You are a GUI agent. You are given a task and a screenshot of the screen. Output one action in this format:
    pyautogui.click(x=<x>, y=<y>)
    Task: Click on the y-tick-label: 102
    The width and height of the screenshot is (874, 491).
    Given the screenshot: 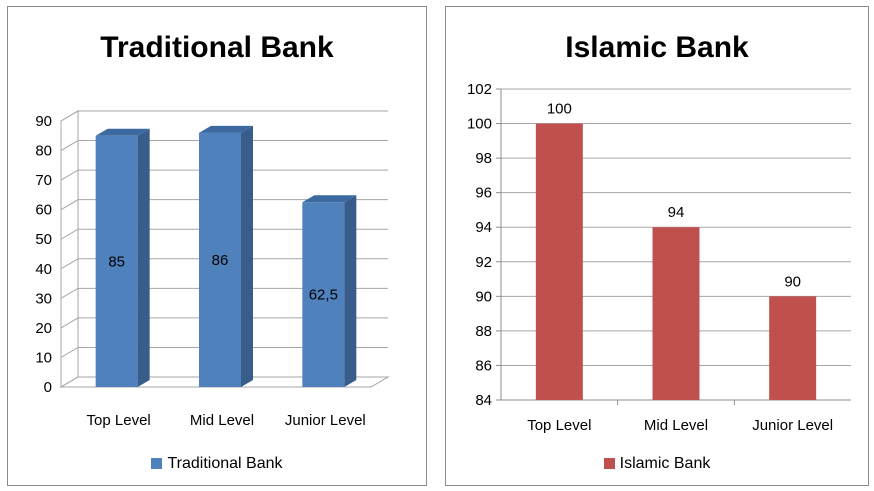 What is the action you would take?
    pyautogui.click(x=479, y=89)
    